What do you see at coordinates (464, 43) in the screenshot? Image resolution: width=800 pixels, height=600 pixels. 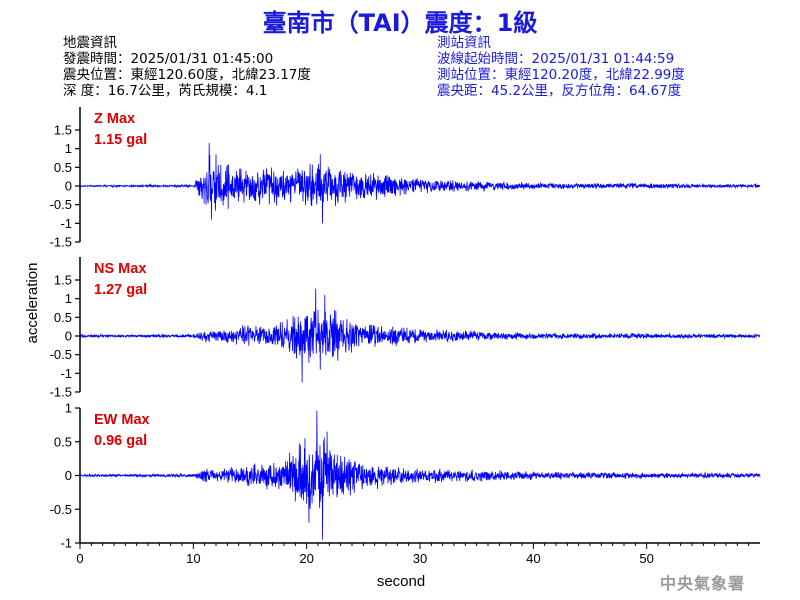 I see `station-info-heading: 測站資訊` at bounding box center [464, 43].